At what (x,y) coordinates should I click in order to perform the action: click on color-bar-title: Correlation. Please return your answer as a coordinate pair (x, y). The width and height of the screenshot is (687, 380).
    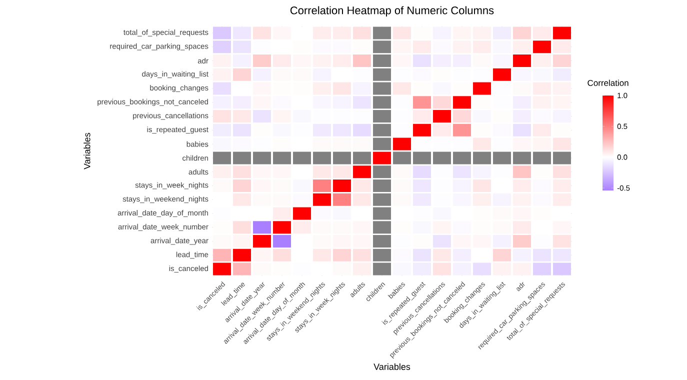
    Looking at the image, I should click on (608, 83).